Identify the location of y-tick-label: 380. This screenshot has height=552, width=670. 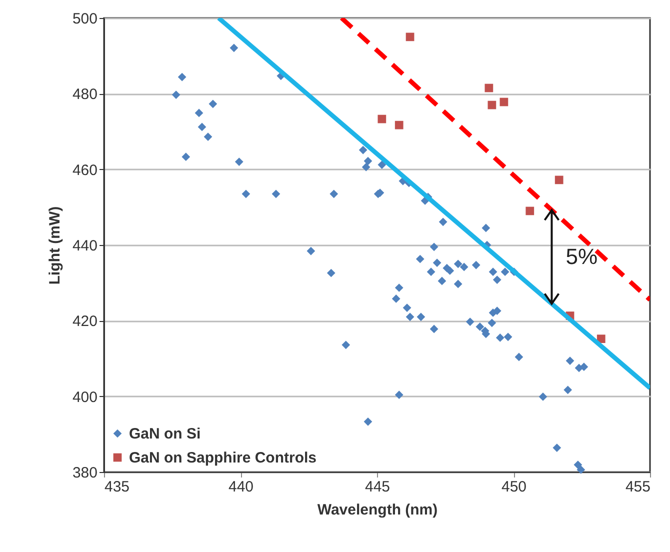
(85, 473).